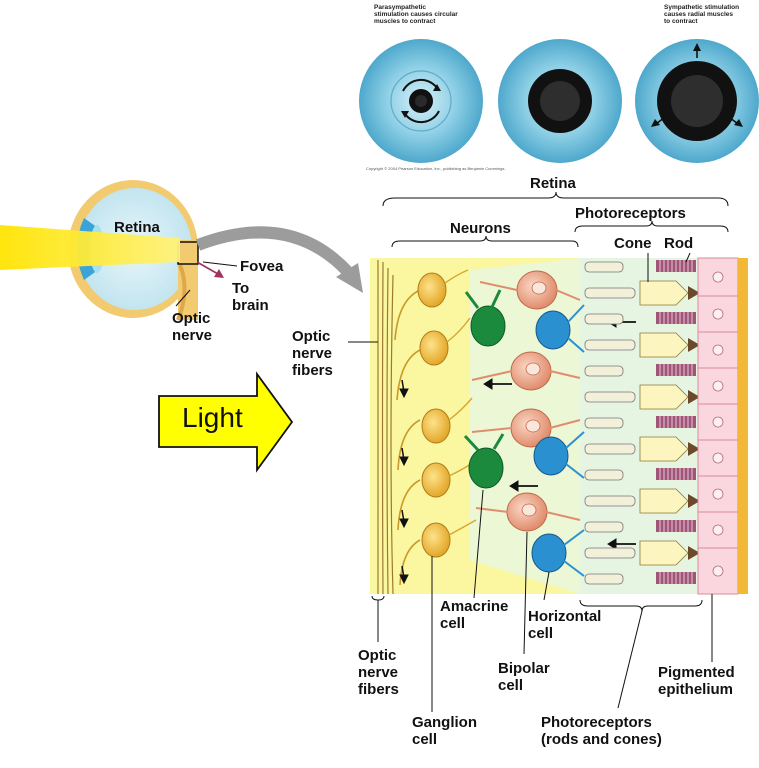  I want to click on ganglion-cell-label: Ganglion cell, so click(444, 731).